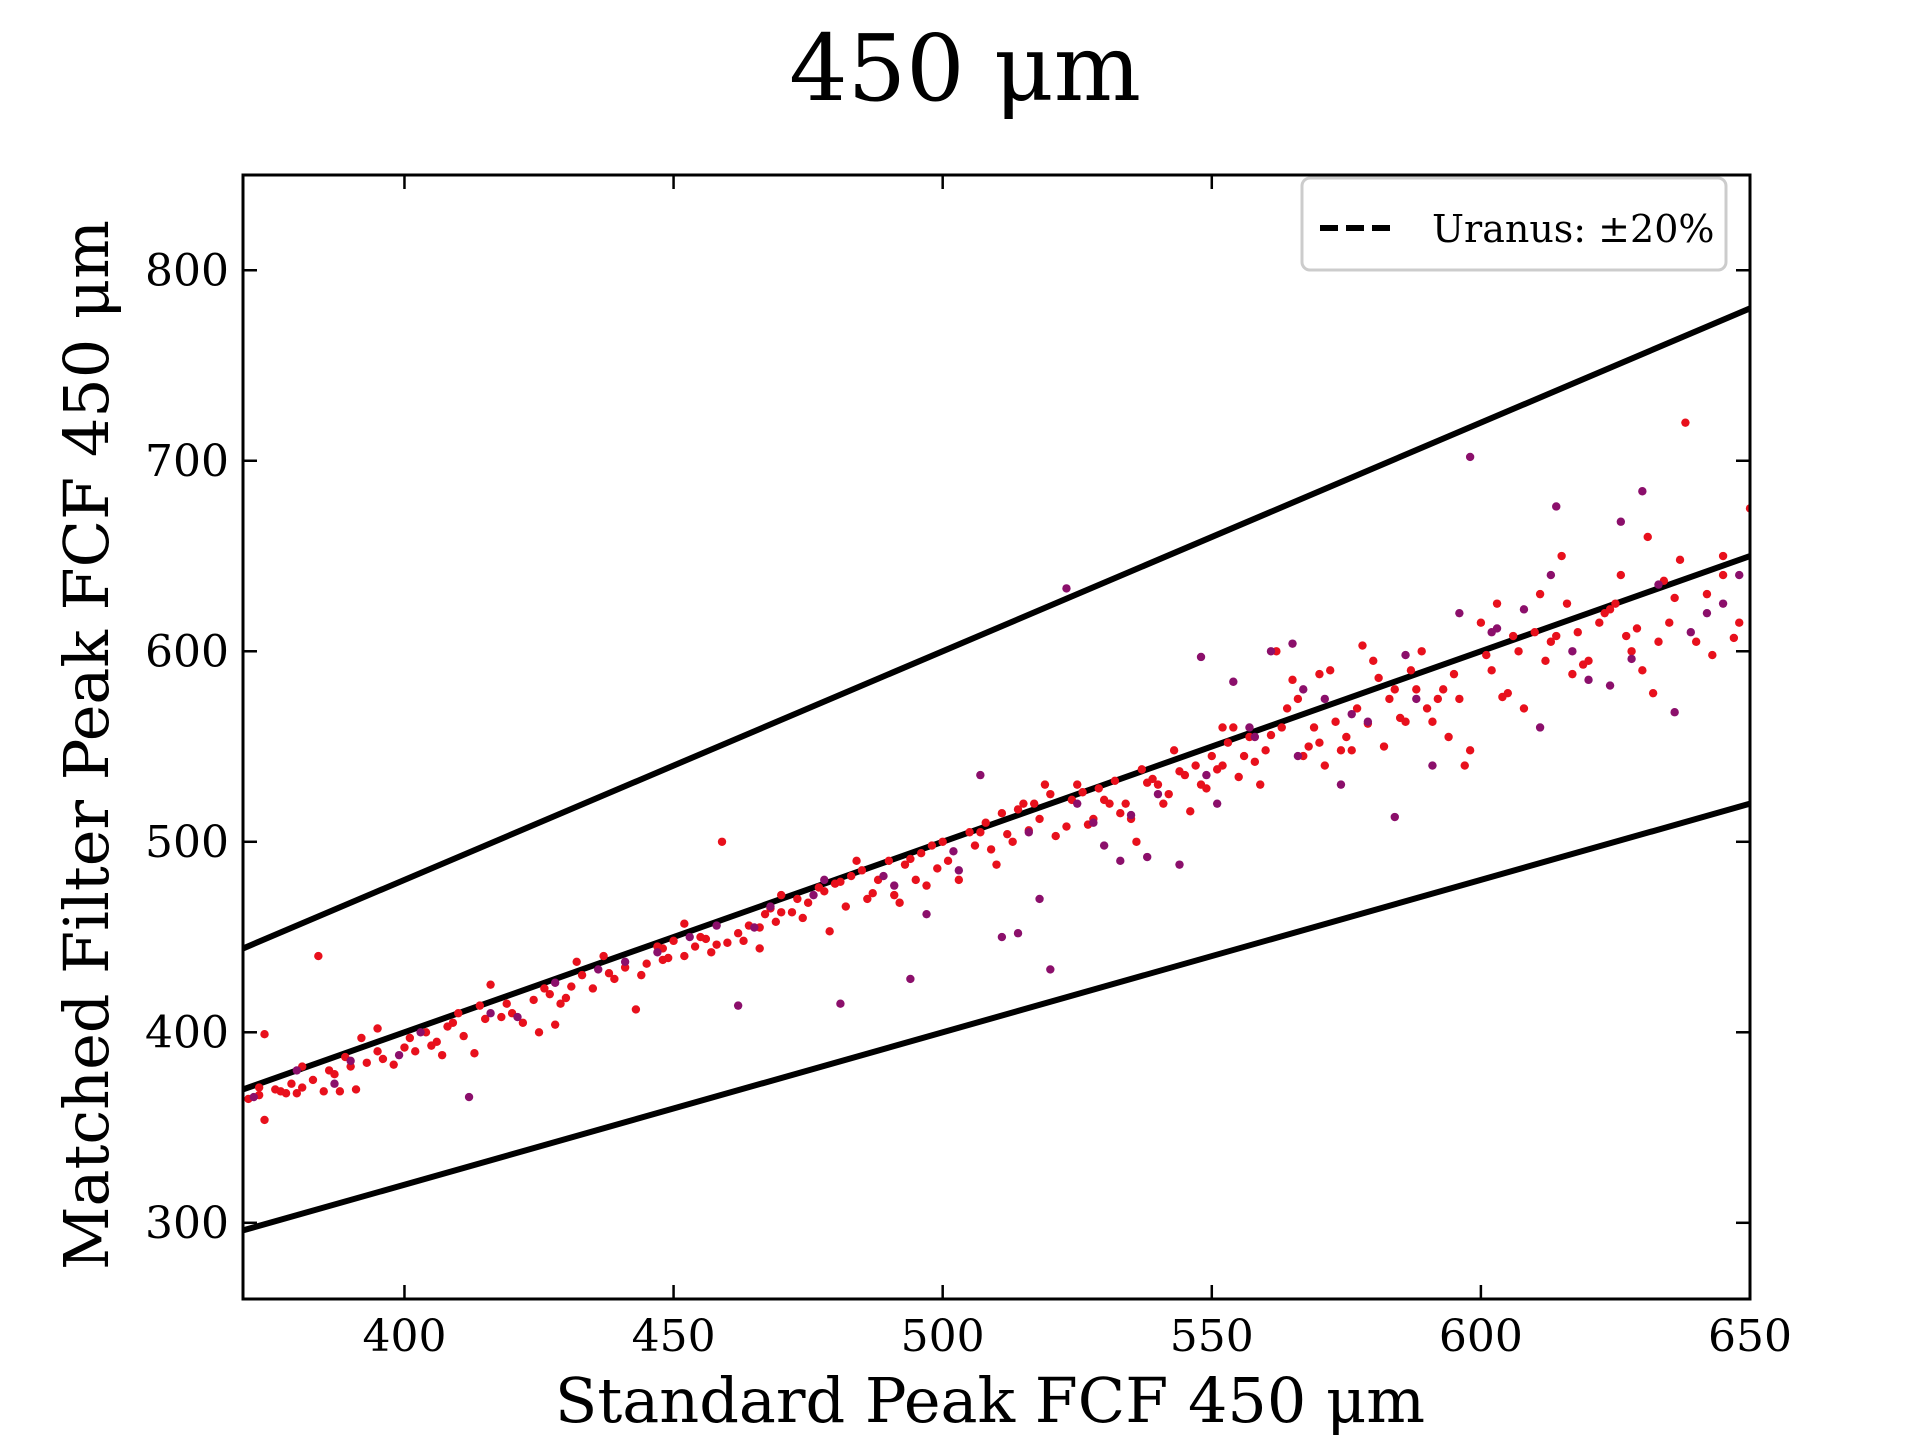 The height and width of the screenshot is (1440, 1920). What do you see at coordinates (674, 1336) in the screenshot?
I see `x-tick-label: 450` at bounding box center [674, 1336].